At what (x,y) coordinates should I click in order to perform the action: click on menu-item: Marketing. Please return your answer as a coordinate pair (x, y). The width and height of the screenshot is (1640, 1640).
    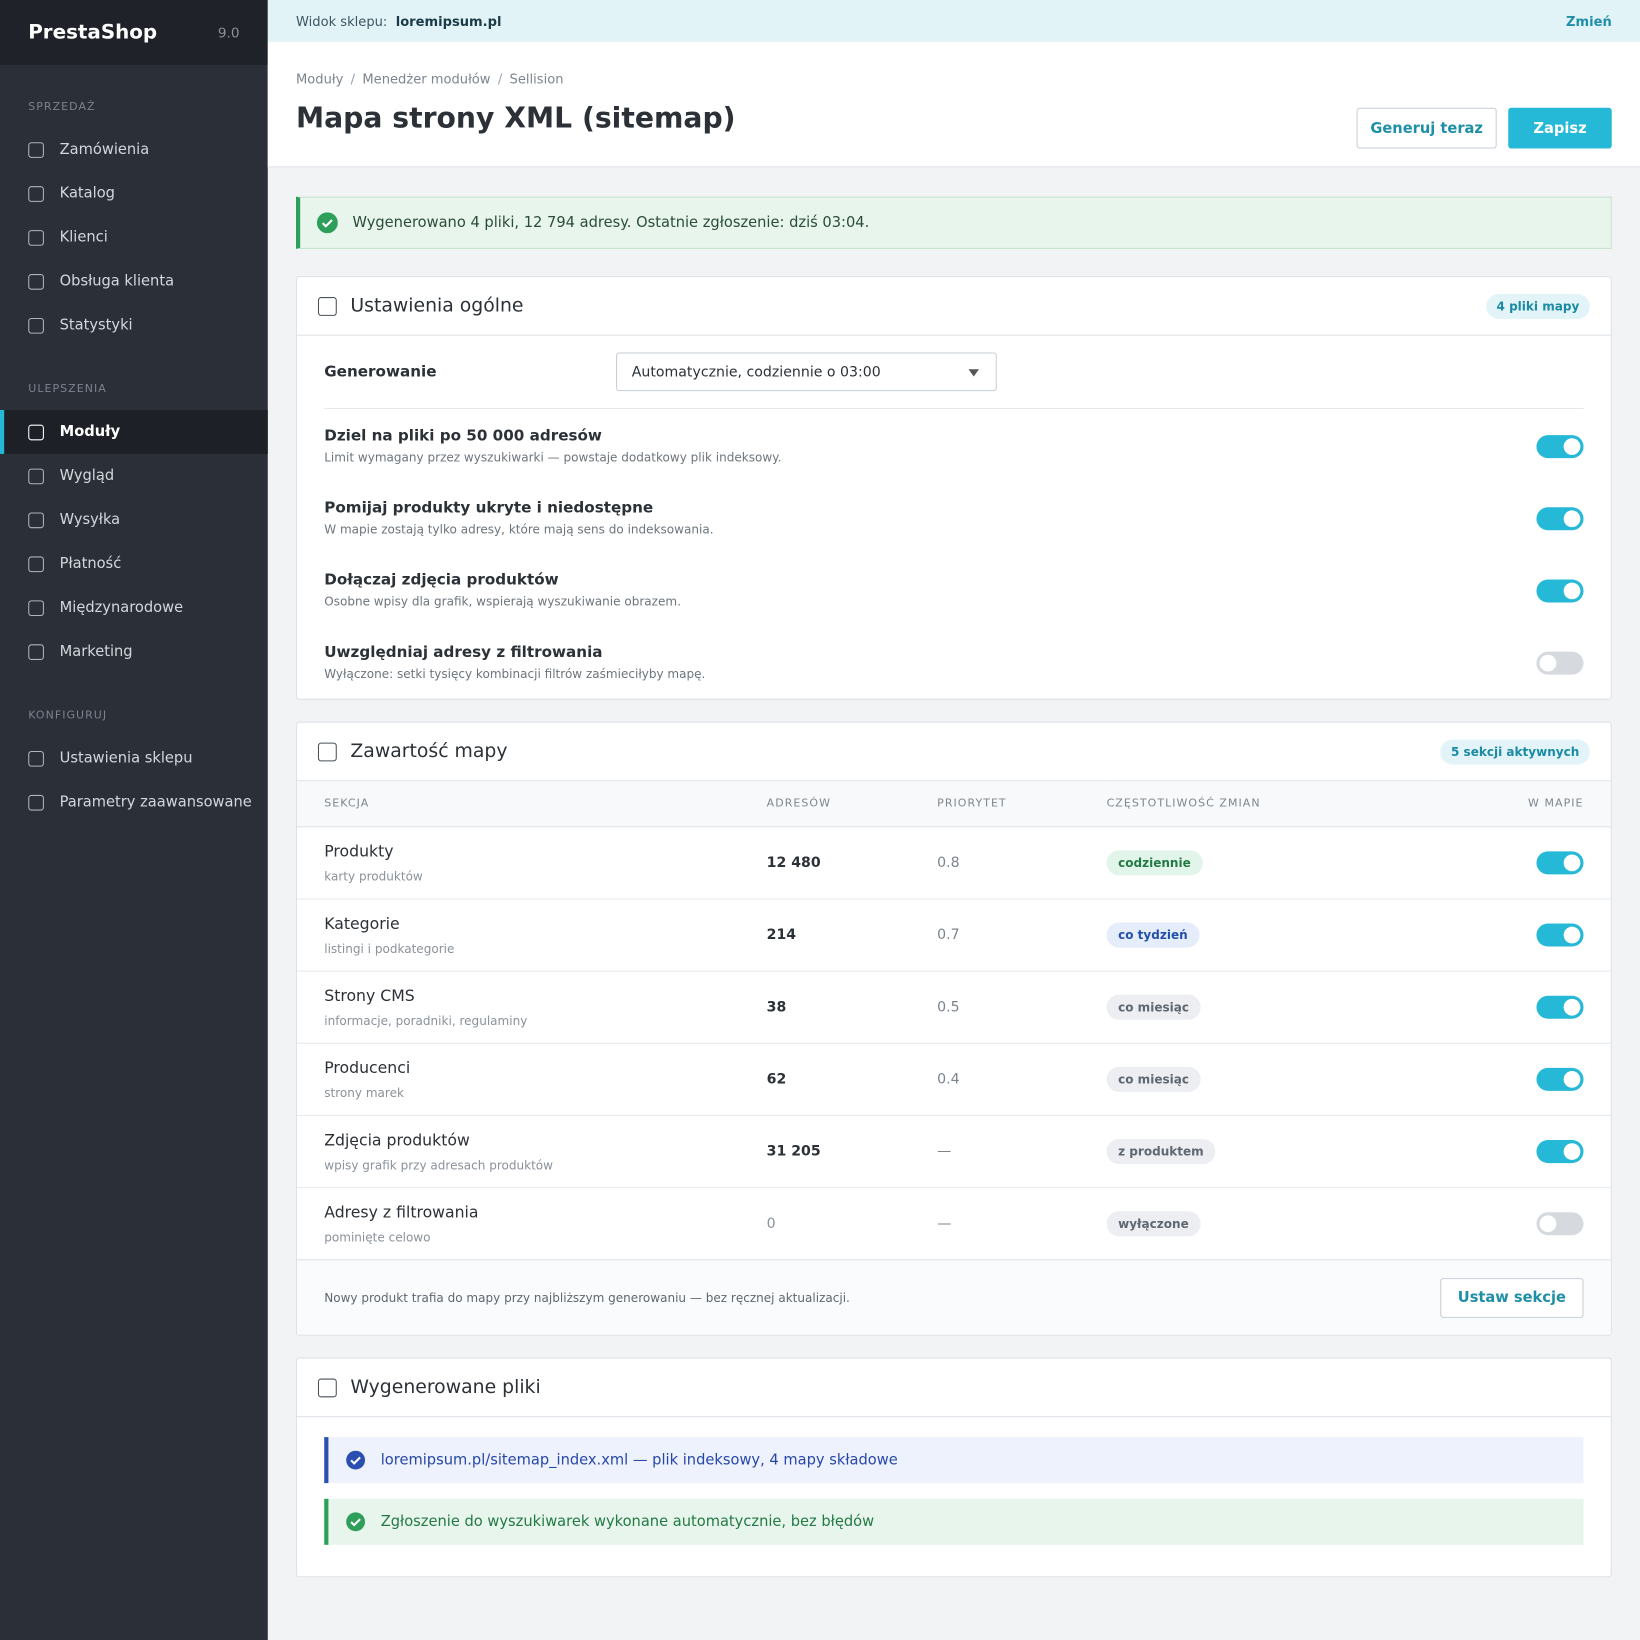
    Looking at the image, I should click on (134, 652).